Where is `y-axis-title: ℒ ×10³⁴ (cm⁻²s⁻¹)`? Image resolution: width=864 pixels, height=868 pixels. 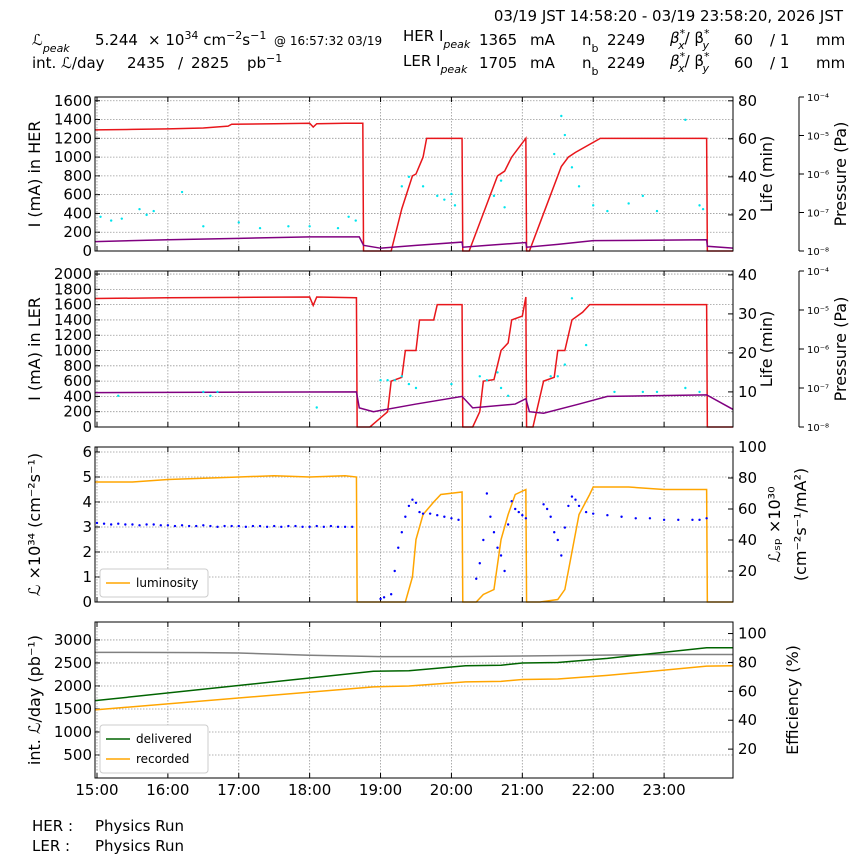
y-axis-title: ℒ ×10³⁴ (cm⁻²s⁻¹) is located at coordinates (34, 524).